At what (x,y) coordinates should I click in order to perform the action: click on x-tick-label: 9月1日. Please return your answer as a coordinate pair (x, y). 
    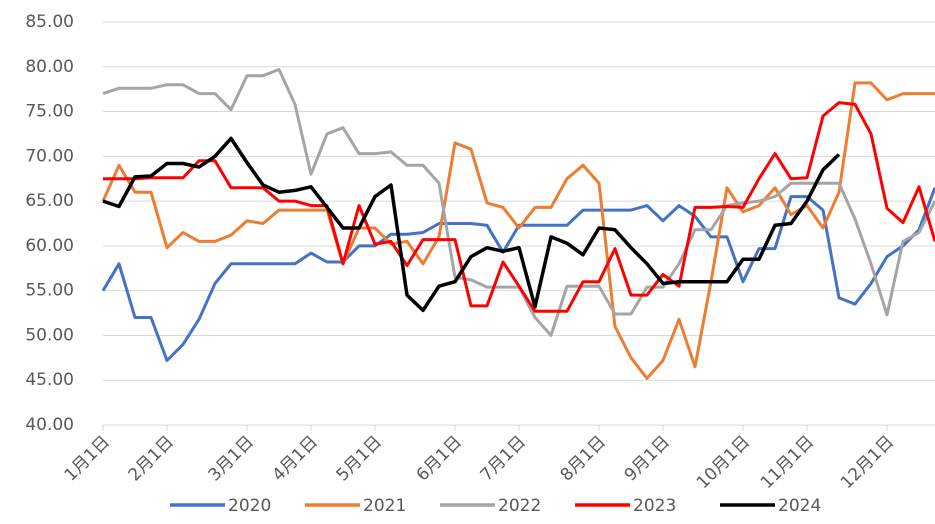
    Looking at the image, I should click on (647, 458).